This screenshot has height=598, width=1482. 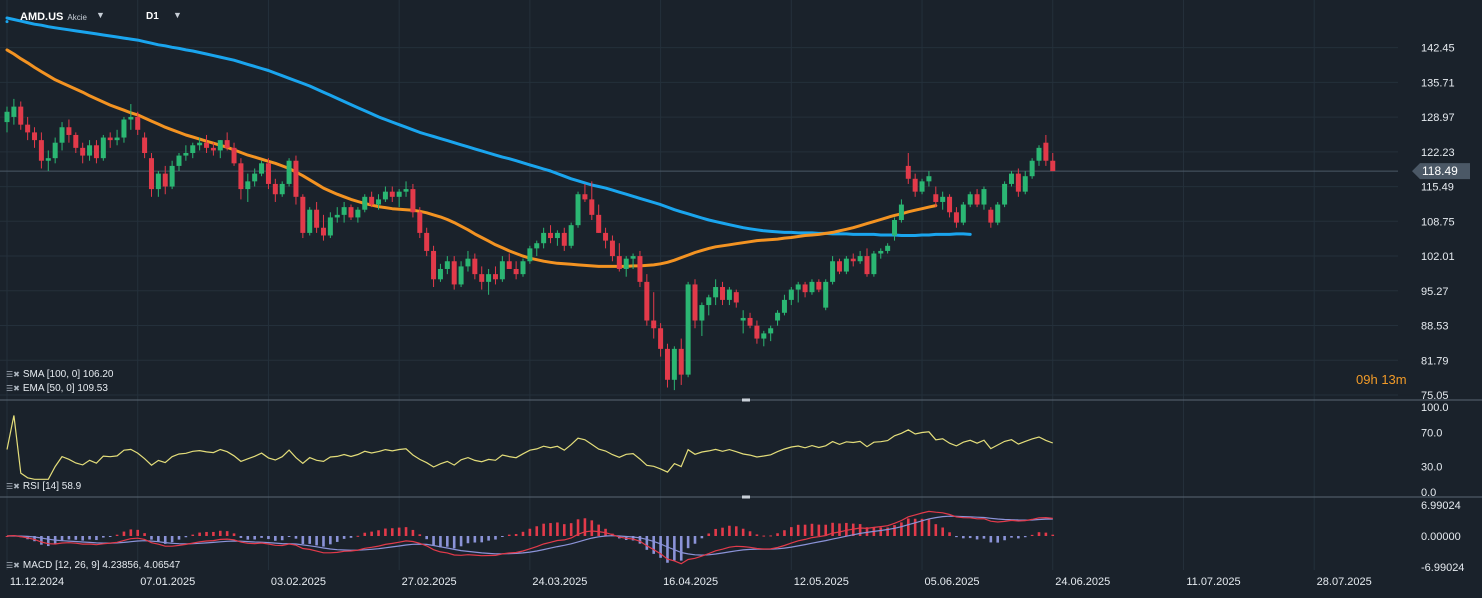 I want to click on rsi-legend: ☰✖ RSI [14] 58.9, so click(x=43, y=486).